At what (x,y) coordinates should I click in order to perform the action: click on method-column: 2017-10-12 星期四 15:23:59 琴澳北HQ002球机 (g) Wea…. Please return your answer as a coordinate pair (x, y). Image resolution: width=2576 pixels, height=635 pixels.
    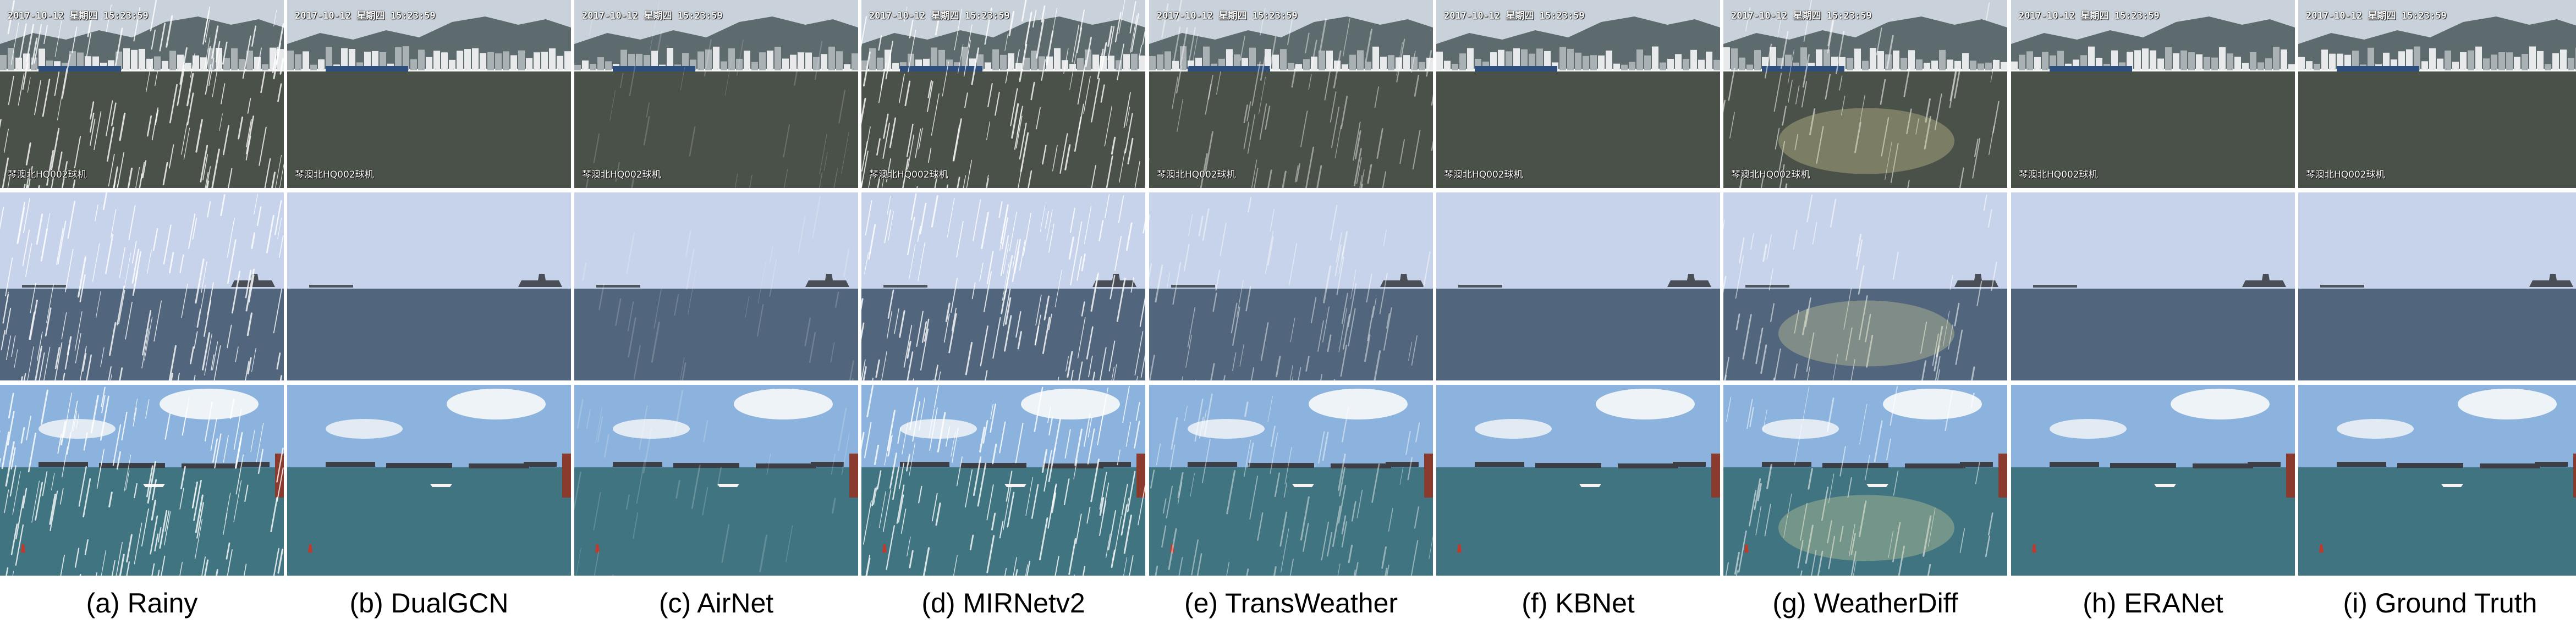
    Looking at the image, I should click on (1865, 317).